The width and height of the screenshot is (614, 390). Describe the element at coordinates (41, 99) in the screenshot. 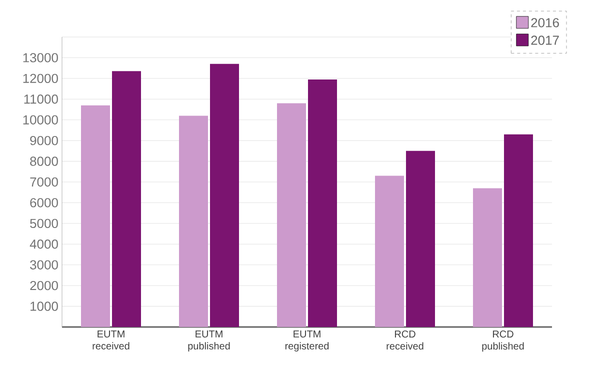

I see `y-tick-label: 11000` at that location.